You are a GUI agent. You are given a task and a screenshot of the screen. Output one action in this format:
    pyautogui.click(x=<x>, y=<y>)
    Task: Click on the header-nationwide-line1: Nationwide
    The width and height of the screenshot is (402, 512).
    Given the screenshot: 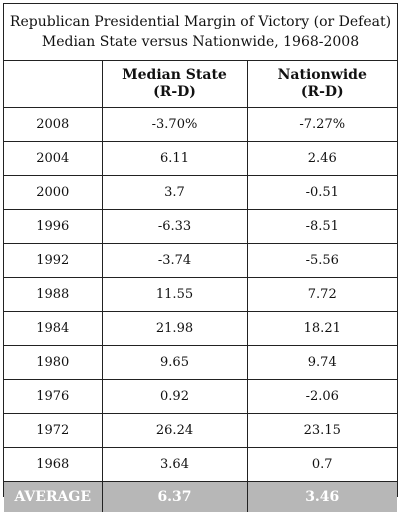 What is the action you would take?
    pyautogui.click(x=323, y=75)
    